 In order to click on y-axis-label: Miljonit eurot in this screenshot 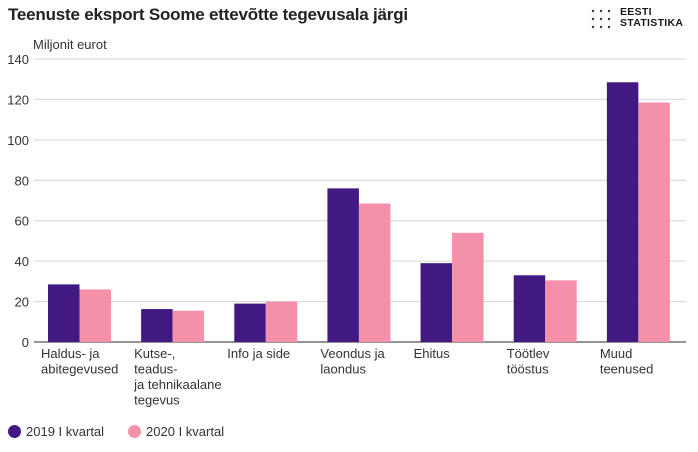, I will do `click(70, 44)`.